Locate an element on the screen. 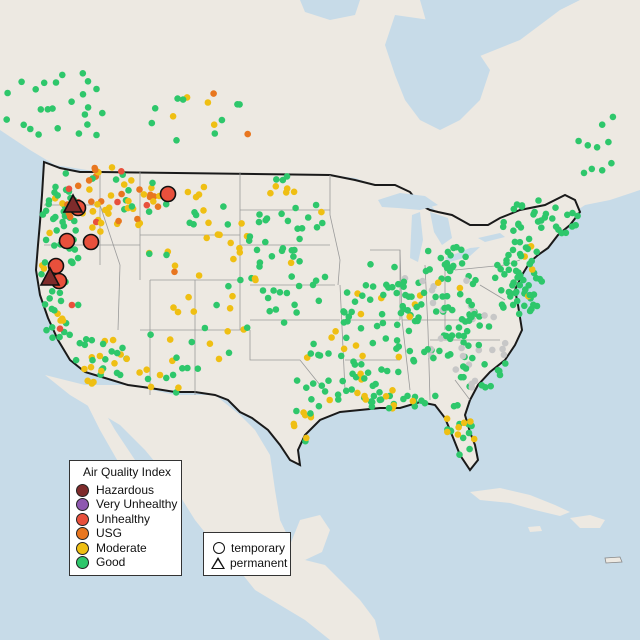  legend-label-usg: USG is located at coordinates (109, 533).